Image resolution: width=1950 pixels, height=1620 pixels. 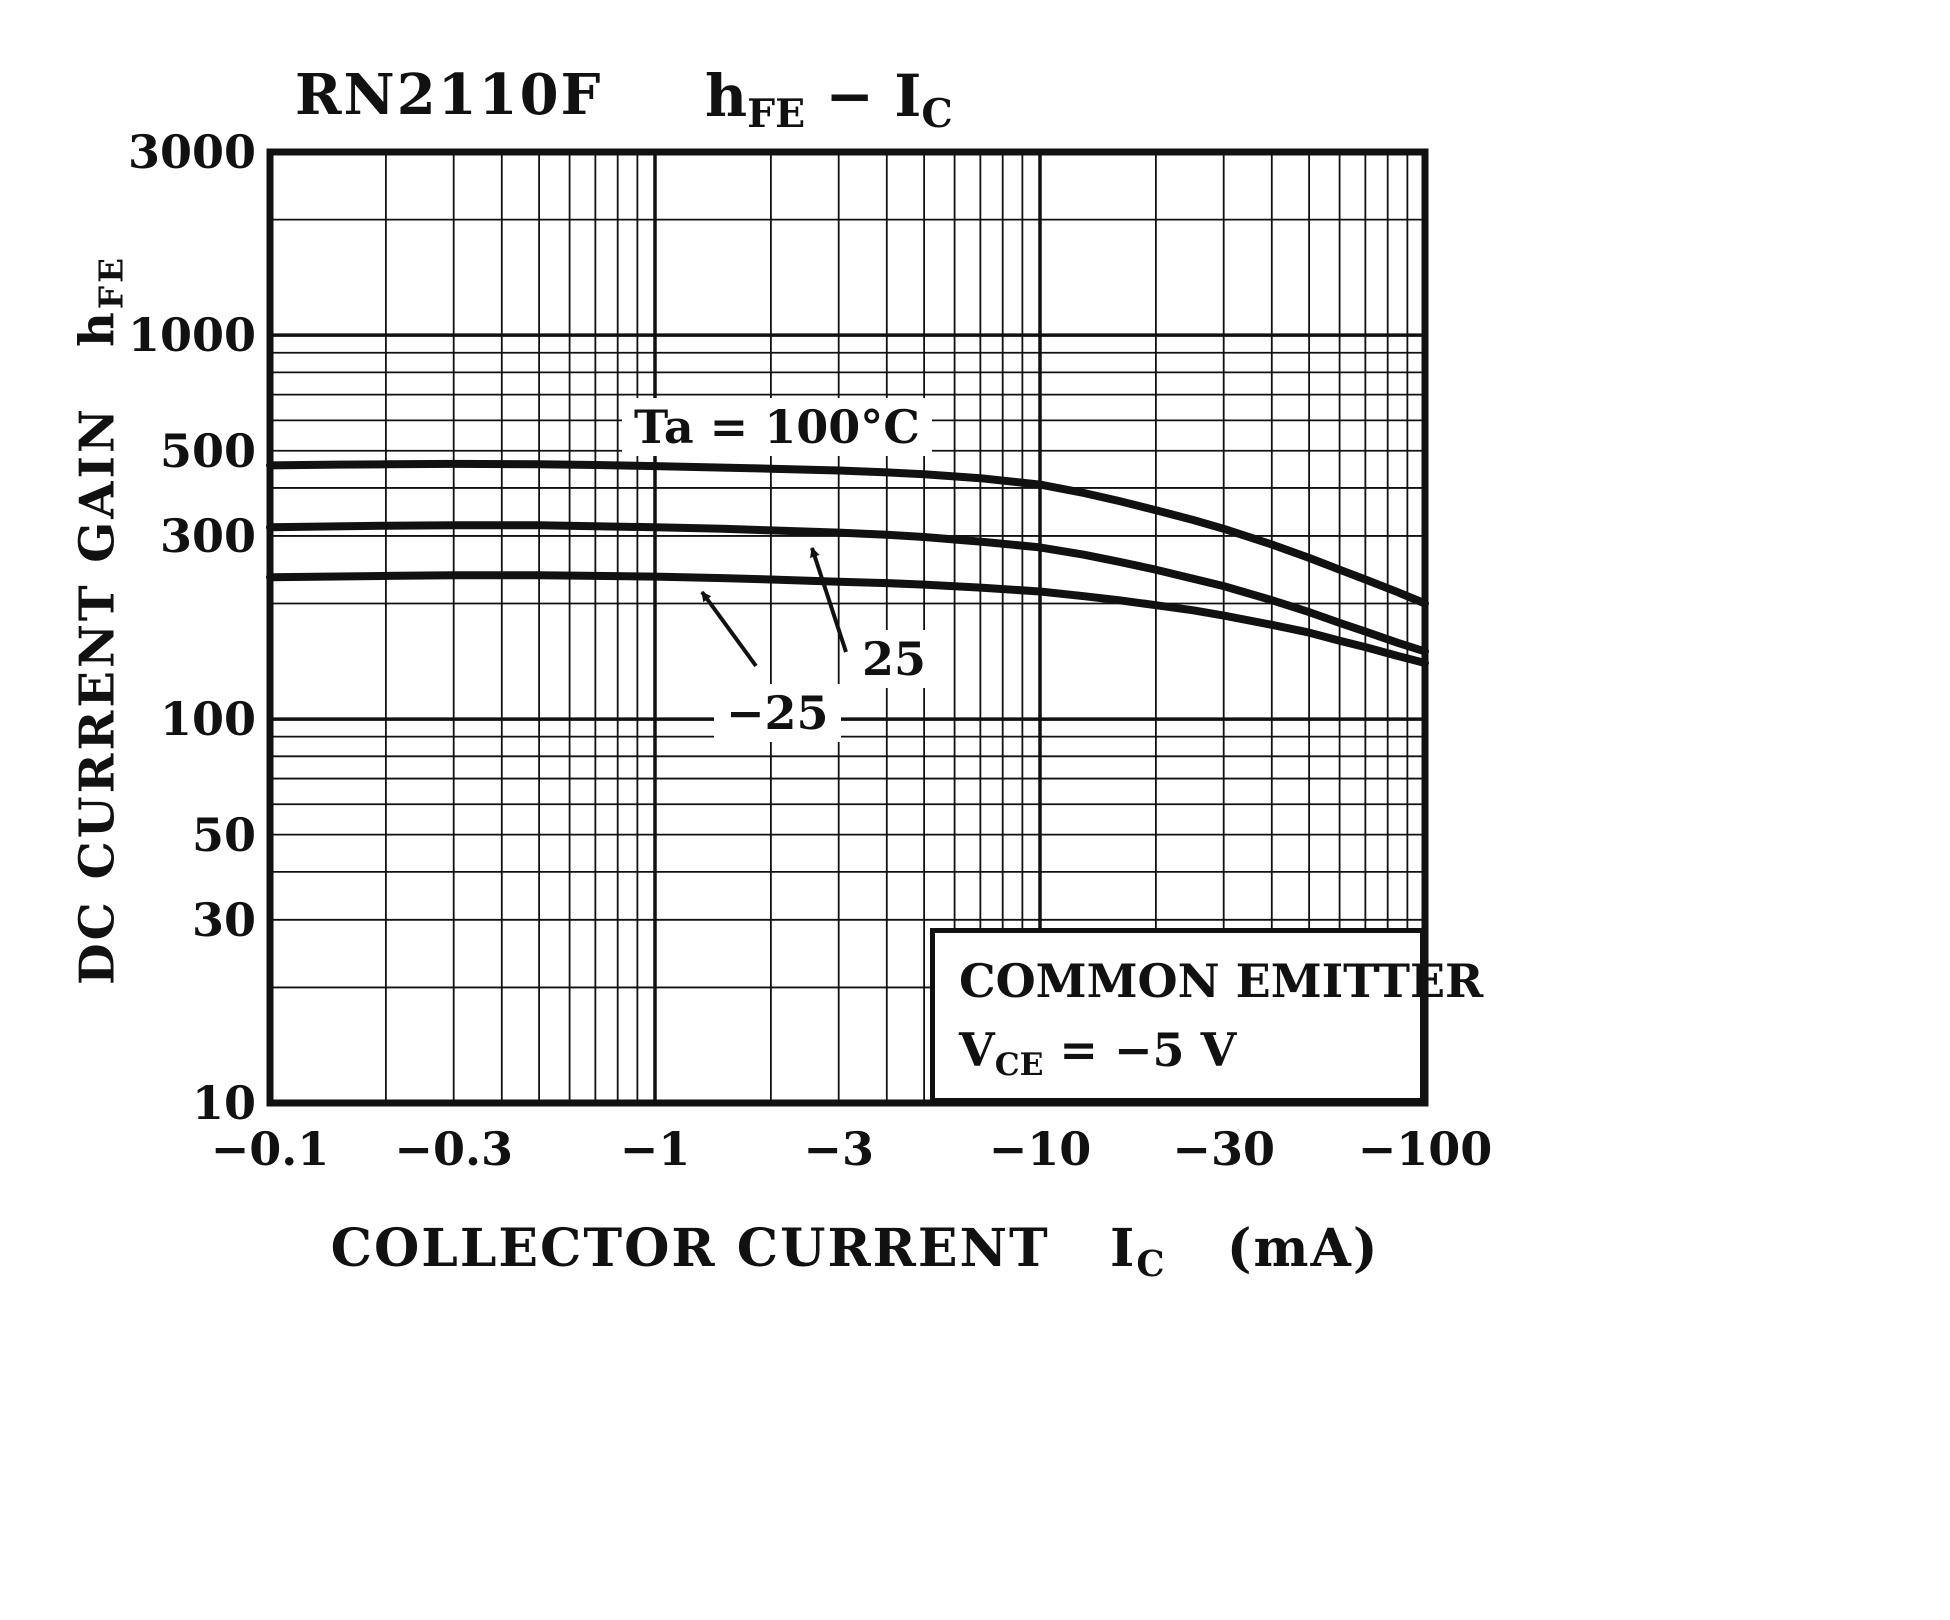 I want to click on chart-title-dash: −, so click(x=850, y=96).